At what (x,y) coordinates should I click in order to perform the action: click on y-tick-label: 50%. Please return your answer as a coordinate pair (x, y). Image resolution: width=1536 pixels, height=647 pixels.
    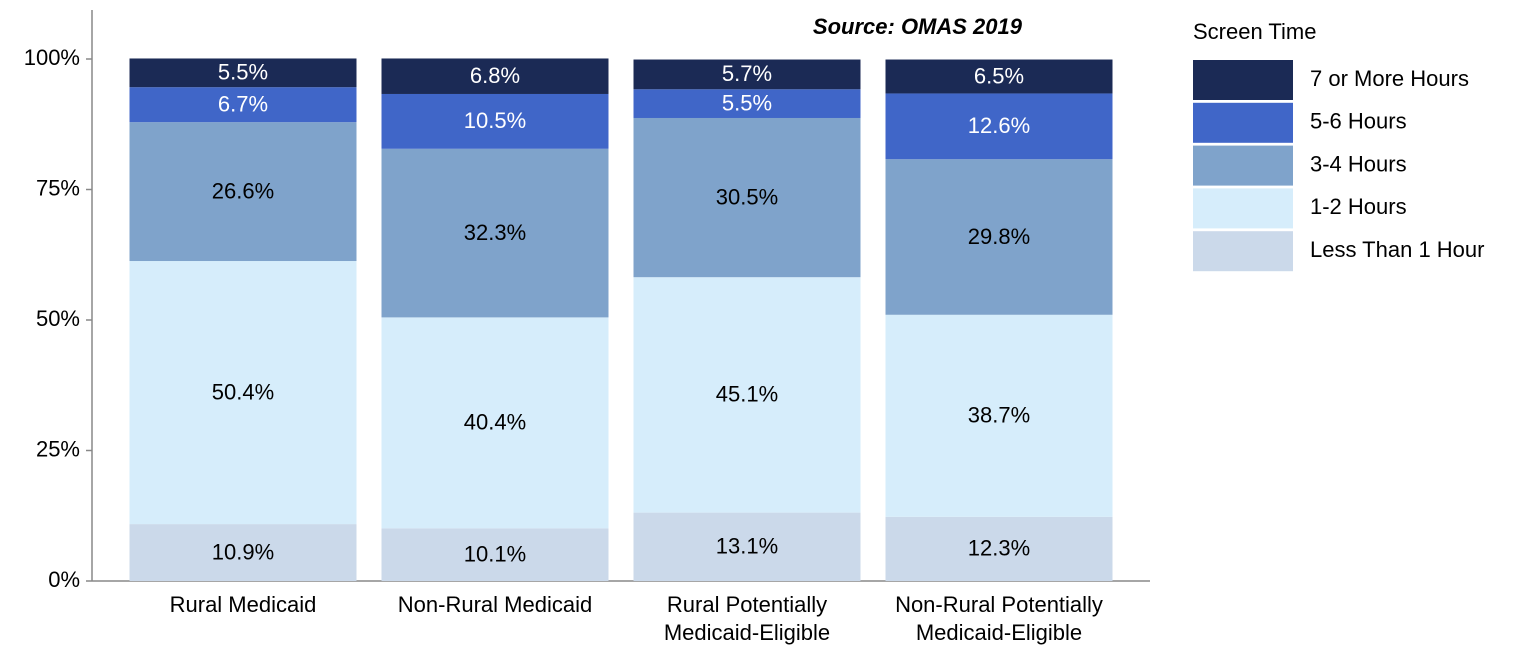
    Looking at the image, I should click on (58, 318).